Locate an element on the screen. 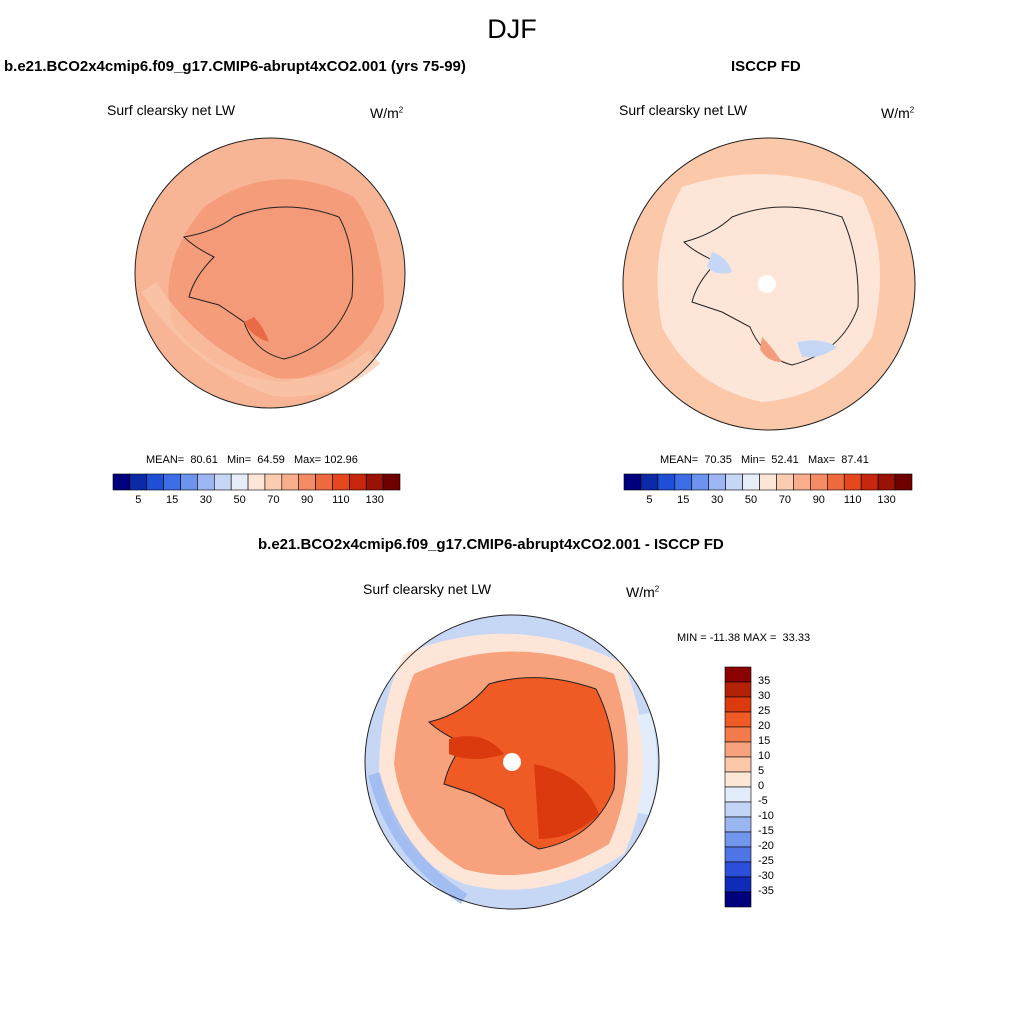 Image resolution: width=1024 pixels, height=1024 pixels. panel-obs-stats: MEAN= 70.35 Min= 52.41 Max= 87.41 is located at coordinates (764, 460).